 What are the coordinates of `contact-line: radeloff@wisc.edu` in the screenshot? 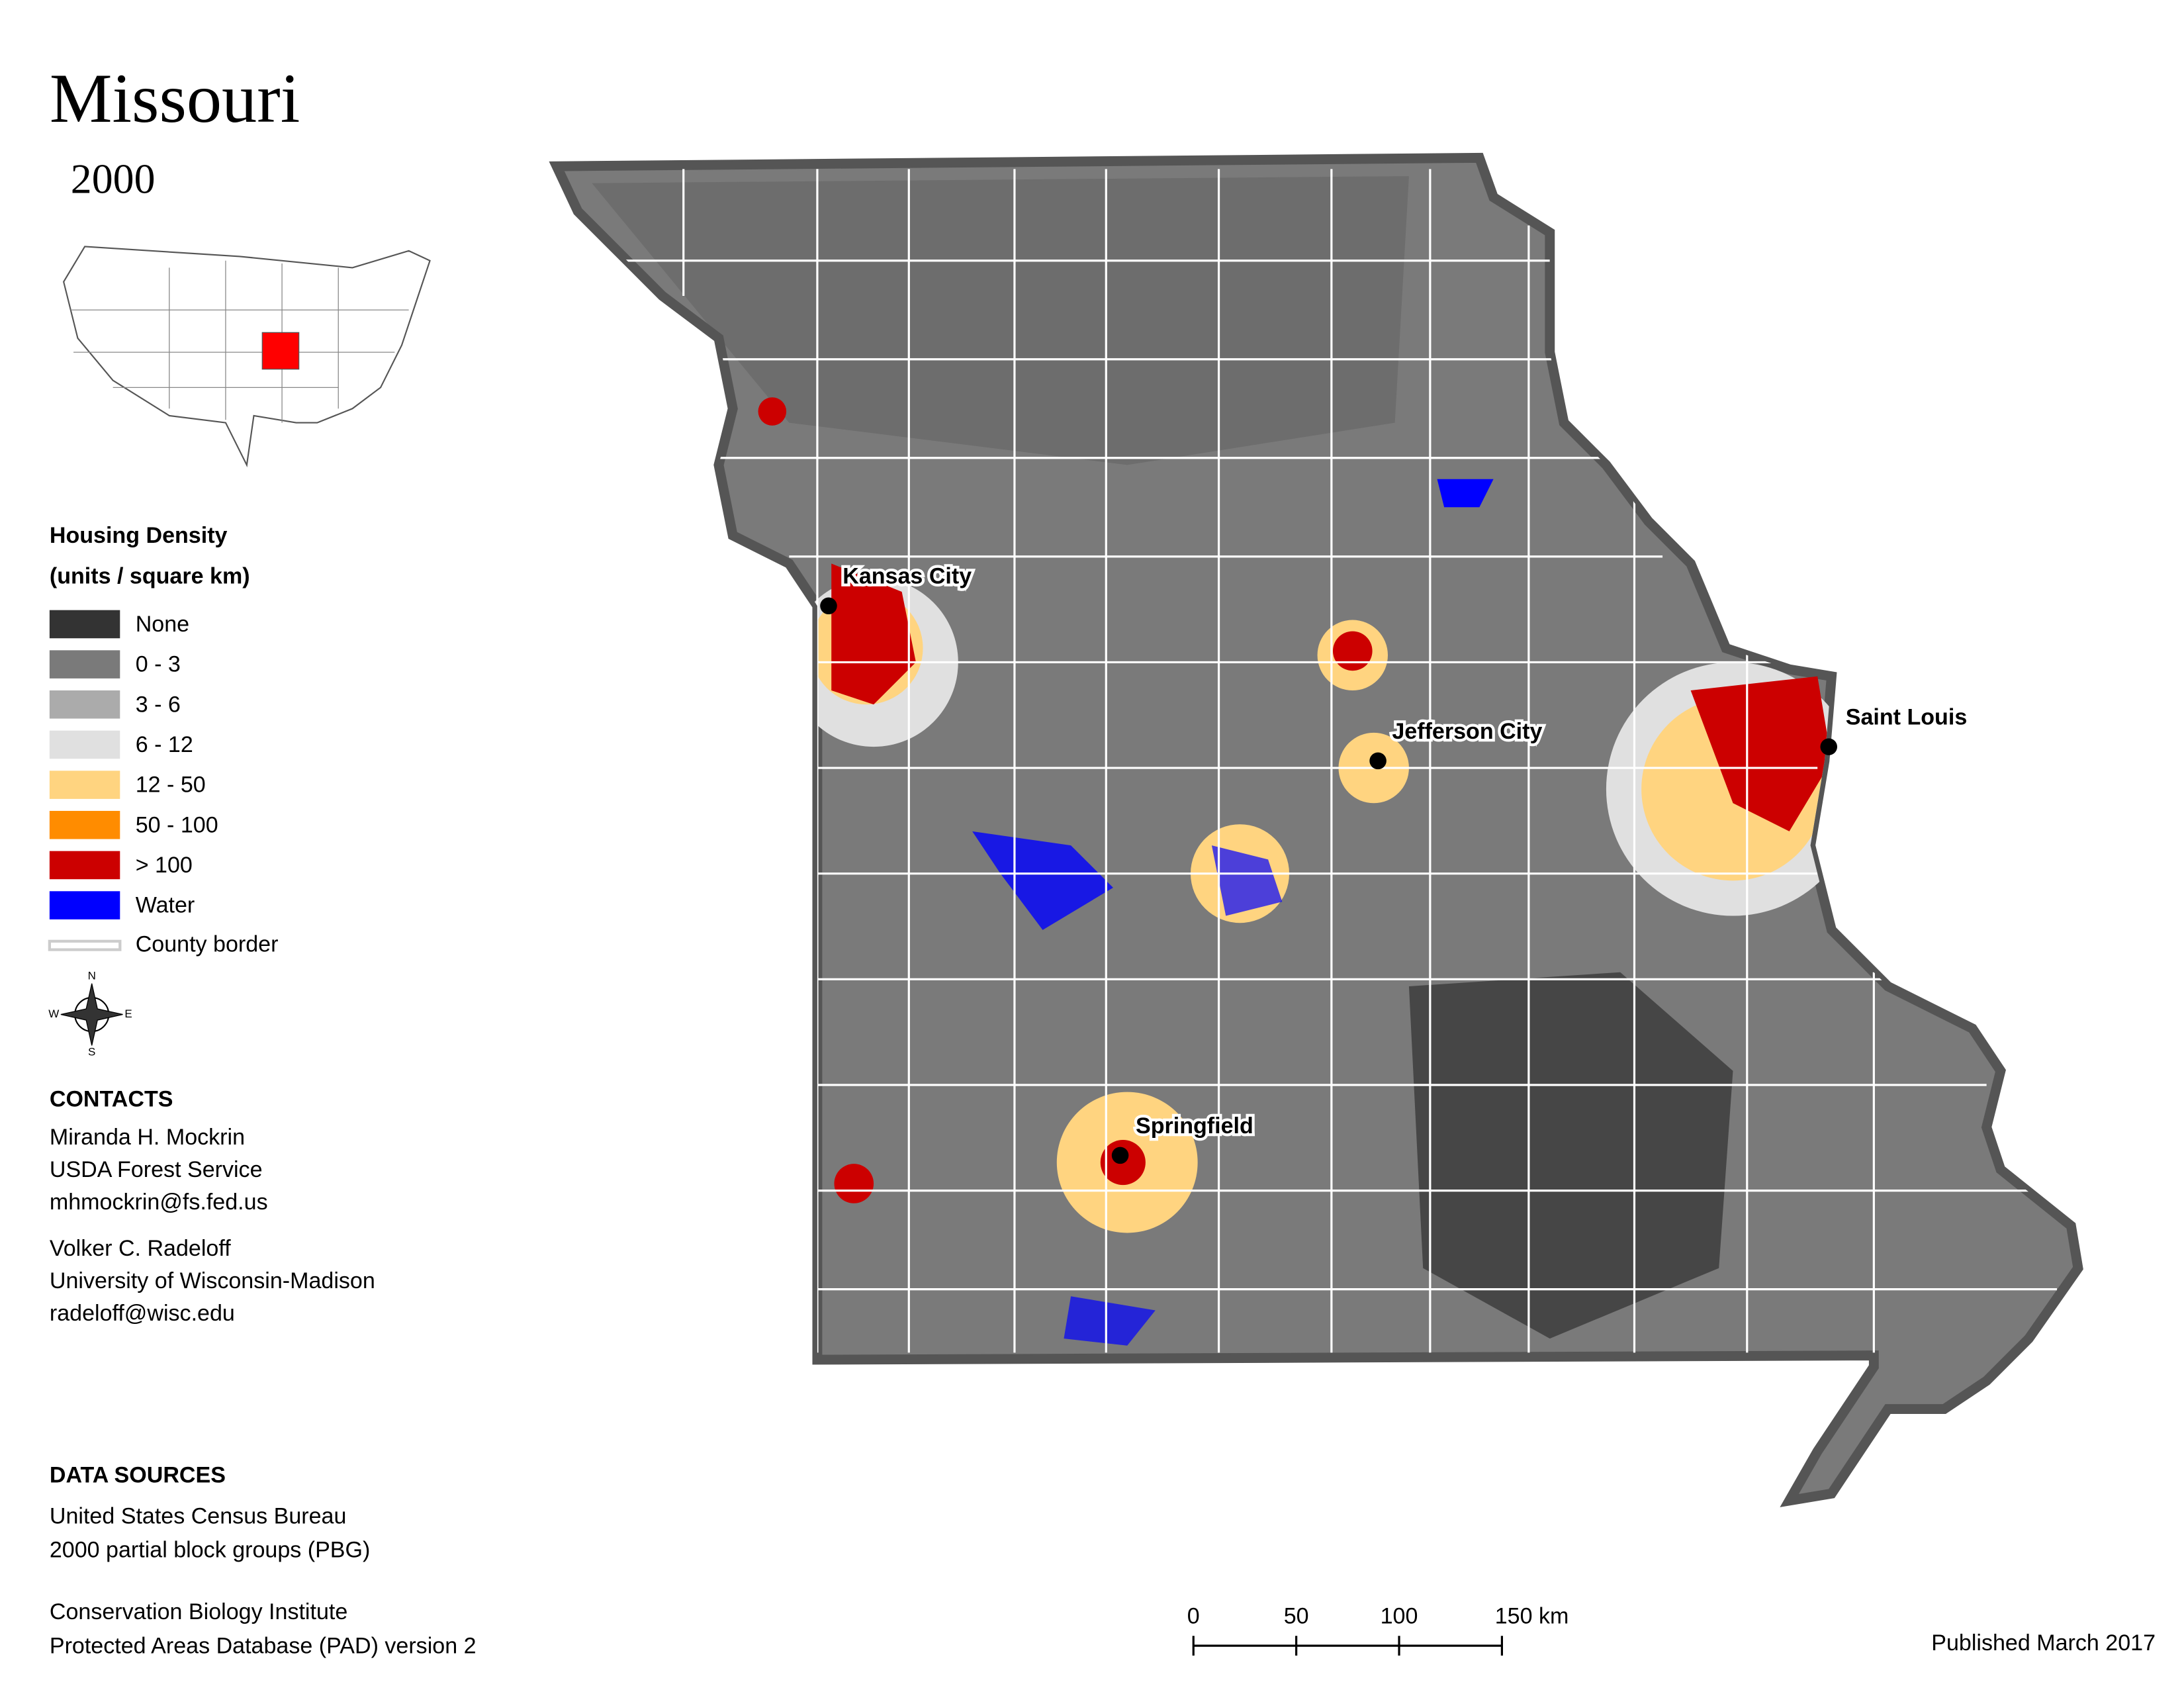 It's located at (142, 1313).